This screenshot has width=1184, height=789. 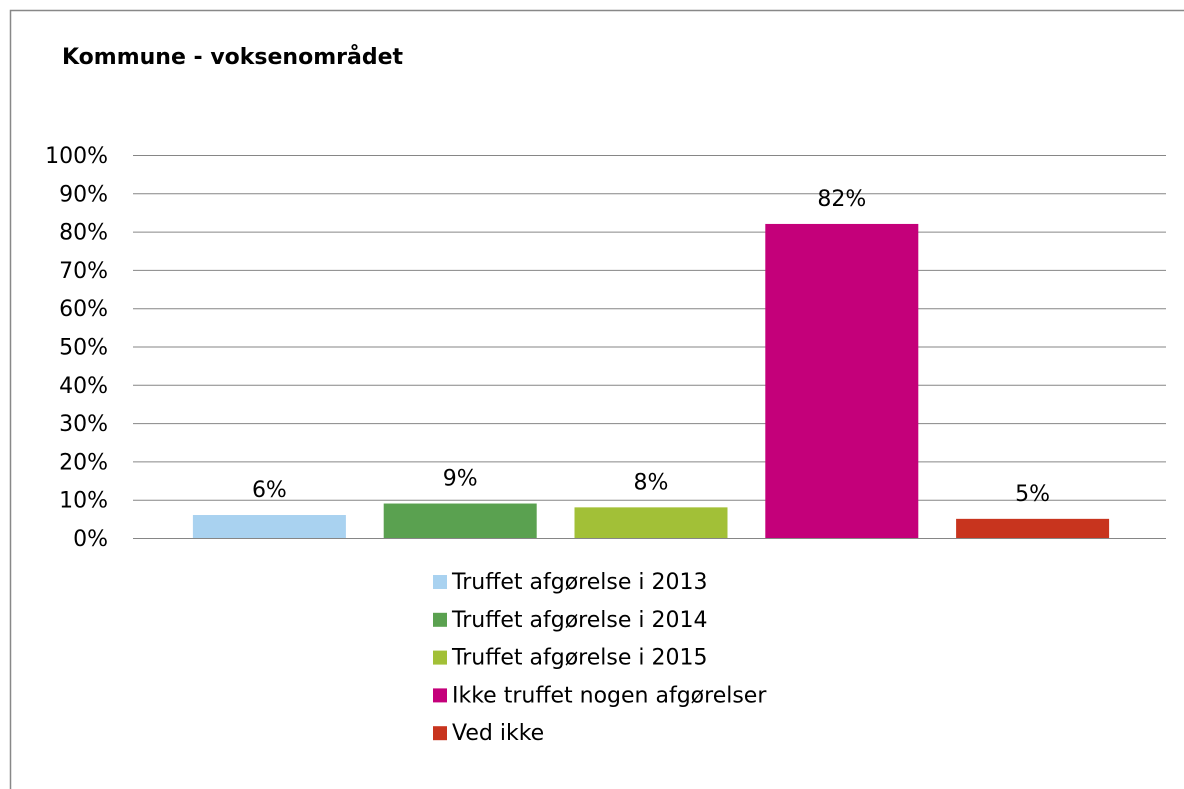 What do you see at coordinates (83, 348) in the screenshot?
I see `y-tick-label: 50%` at bounding box center [83, 348].